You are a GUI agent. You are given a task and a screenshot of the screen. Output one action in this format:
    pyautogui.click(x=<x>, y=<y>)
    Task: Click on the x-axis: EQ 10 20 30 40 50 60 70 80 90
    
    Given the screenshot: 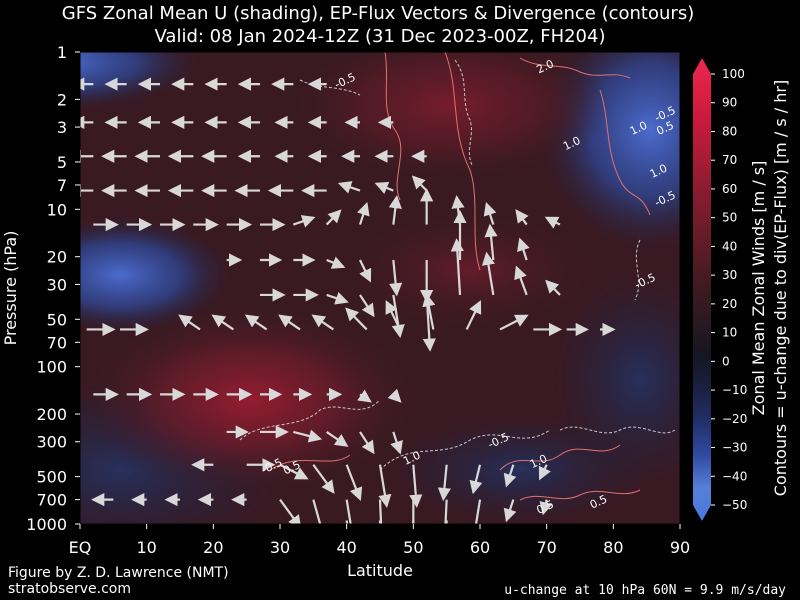 What is the action you would take?
    pyautogui.click(x=379, y=540)
    